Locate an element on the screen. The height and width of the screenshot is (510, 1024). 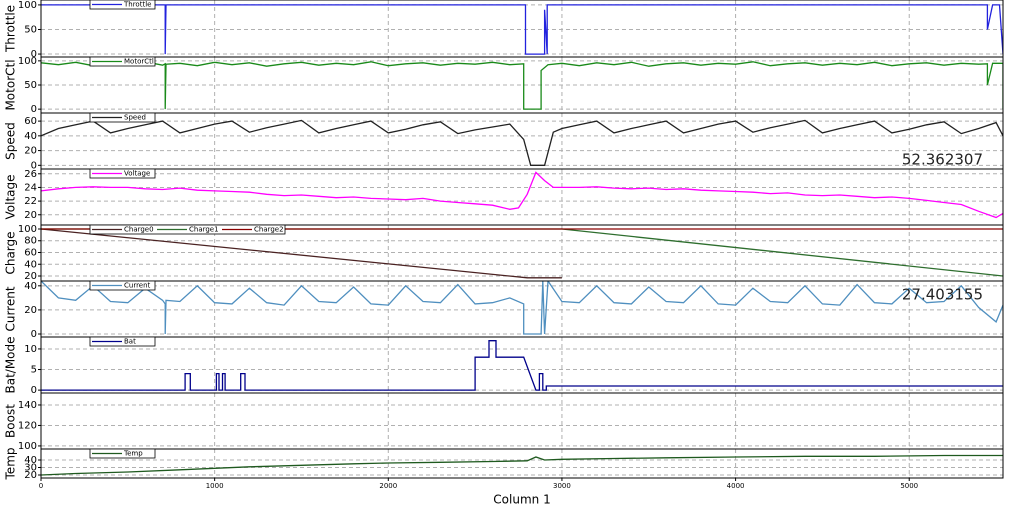
legend-label: Voltage is located at coordinates (137, 174).